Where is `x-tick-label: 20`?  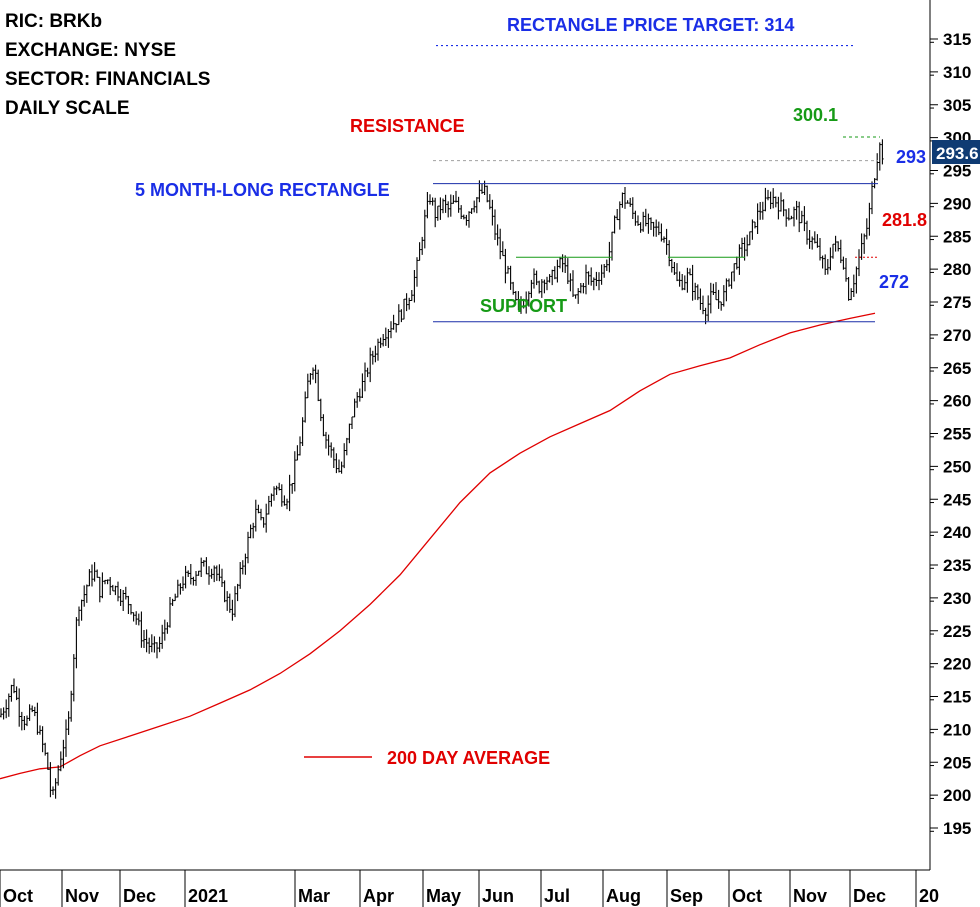
x-tick-label: 20 is located at coordinates (929, 896).